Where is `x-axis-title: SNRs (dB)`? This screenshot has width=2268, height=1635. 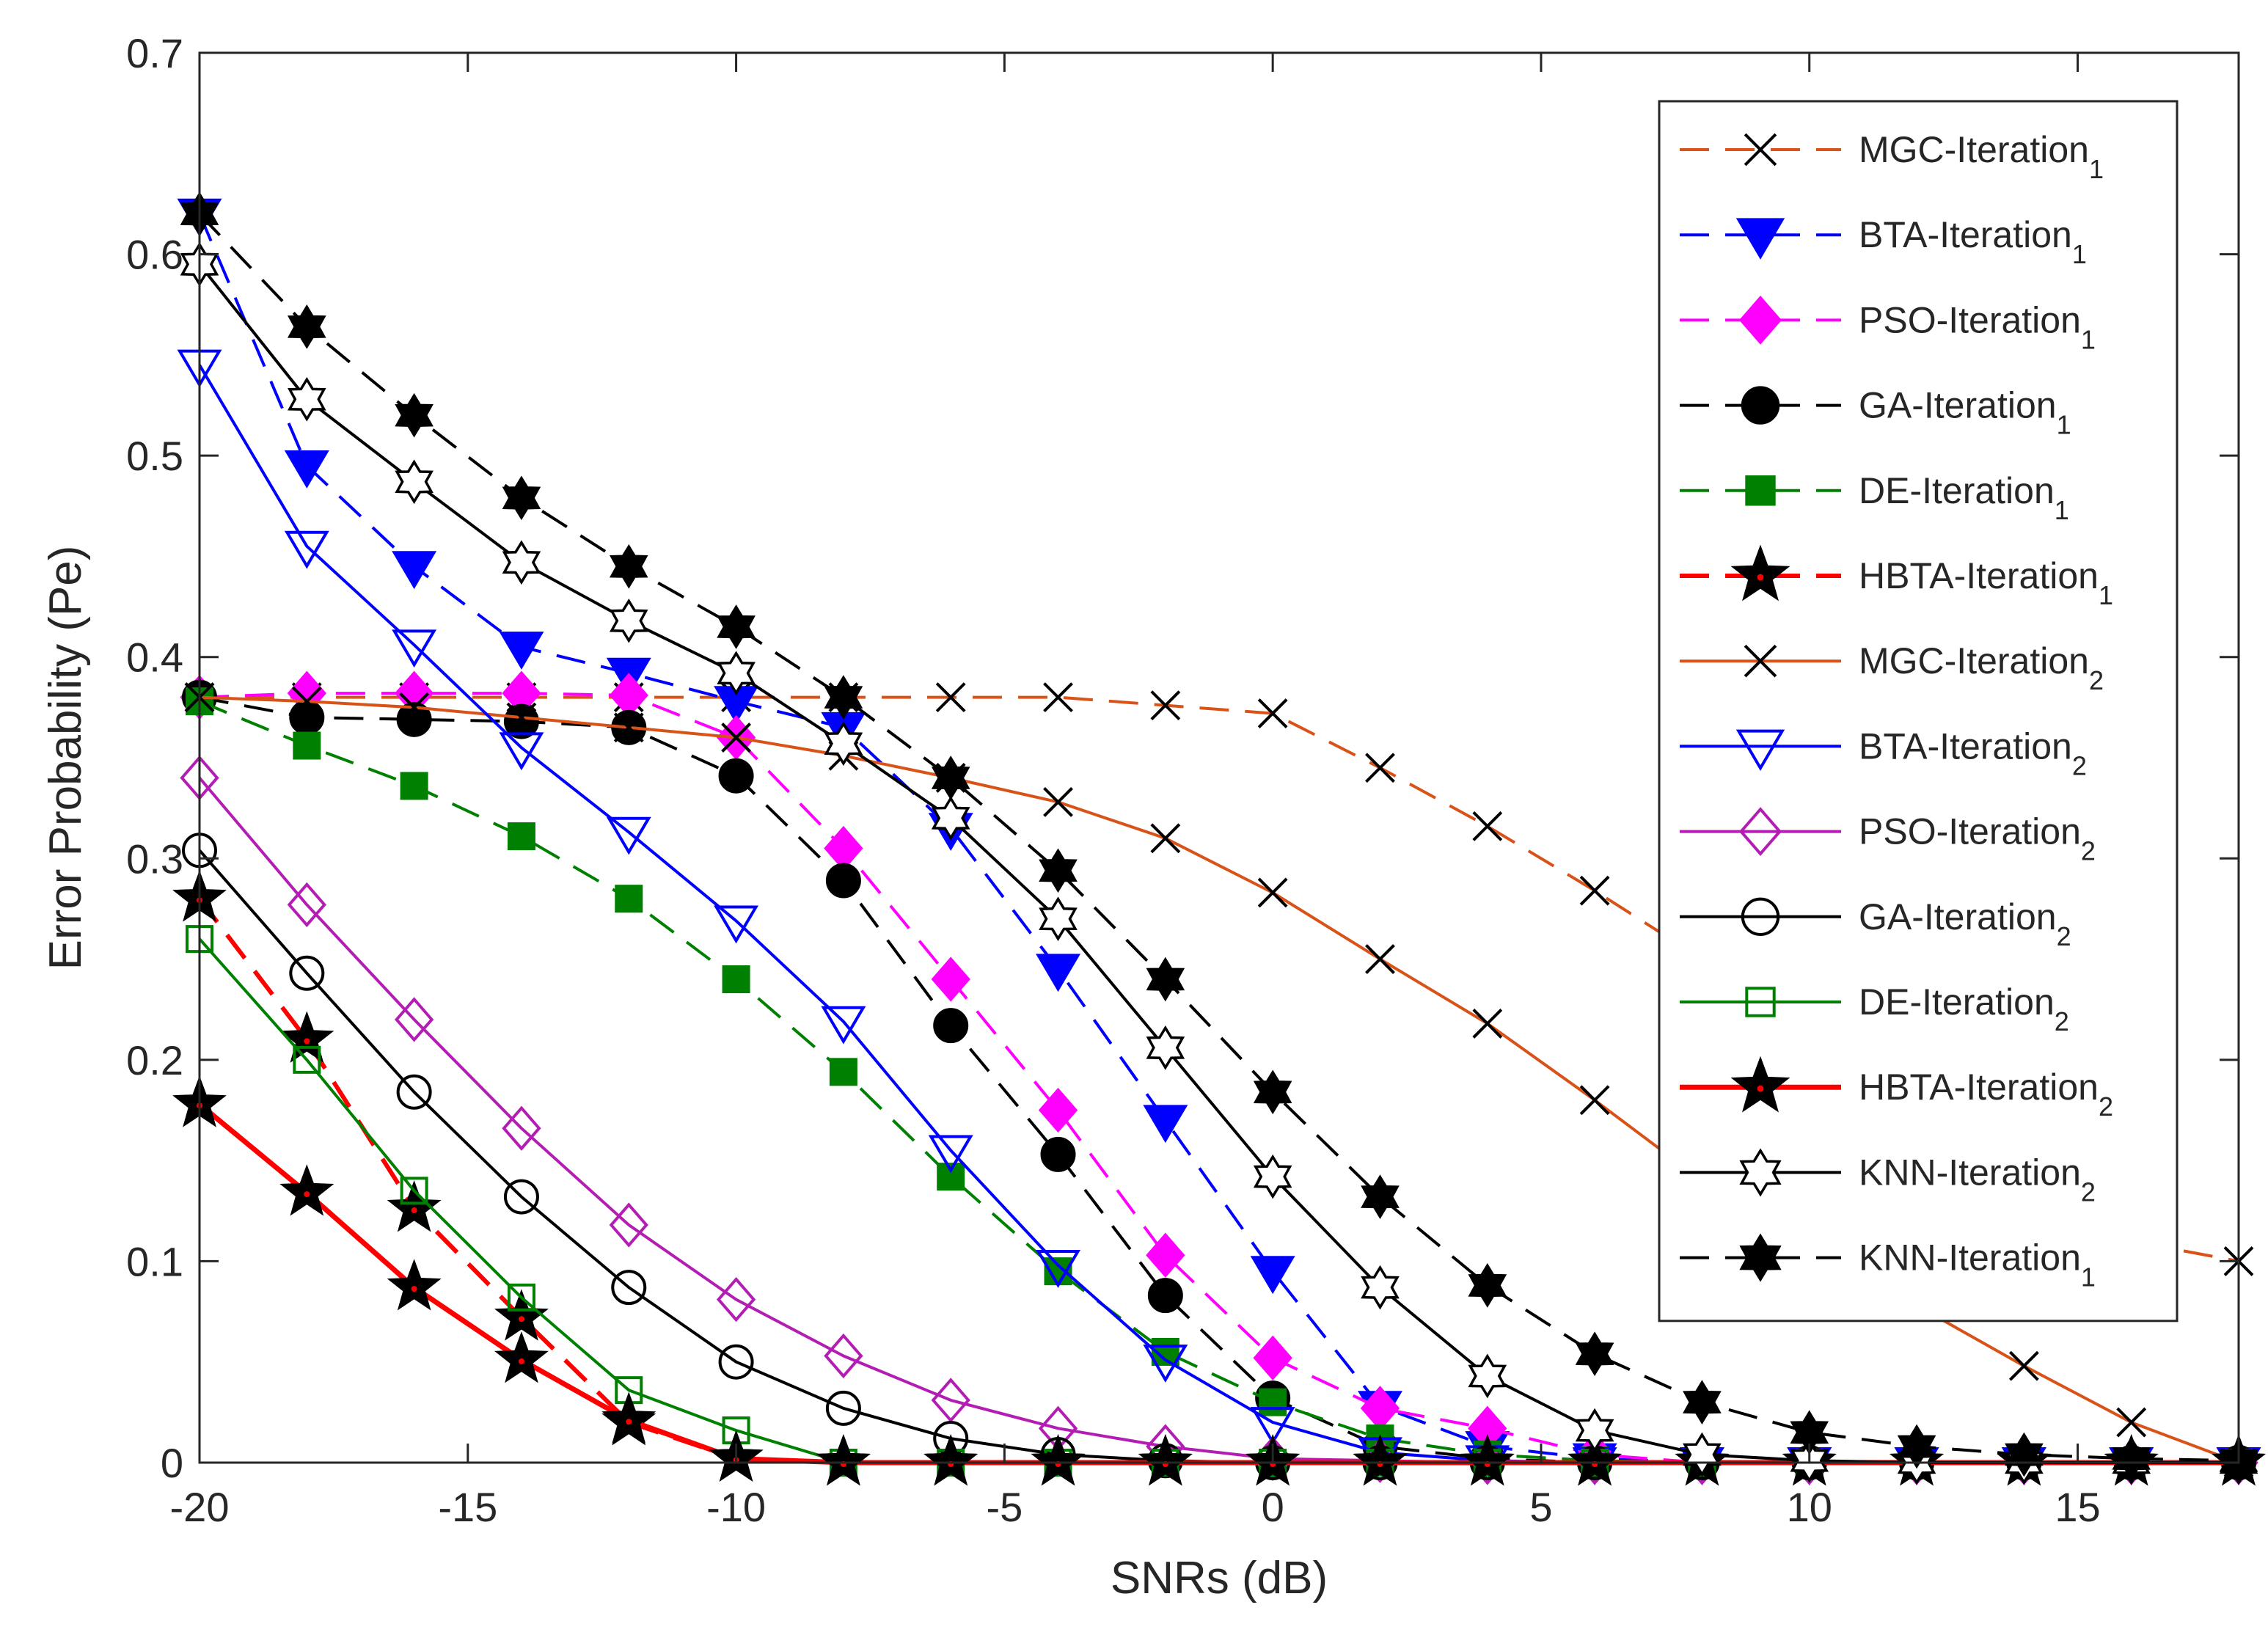
x-axis-title: SNRs (dB) is located at coordinates (1220, 1578).